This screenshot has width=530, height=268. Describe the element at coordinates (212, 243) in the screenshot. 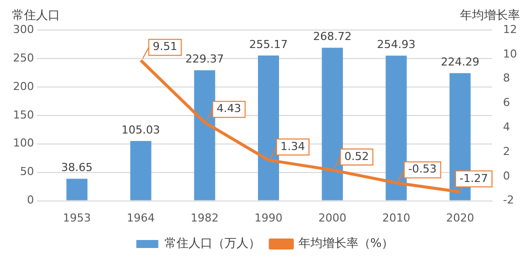

I see `legend-label: 常住人口（万人）` at that location.